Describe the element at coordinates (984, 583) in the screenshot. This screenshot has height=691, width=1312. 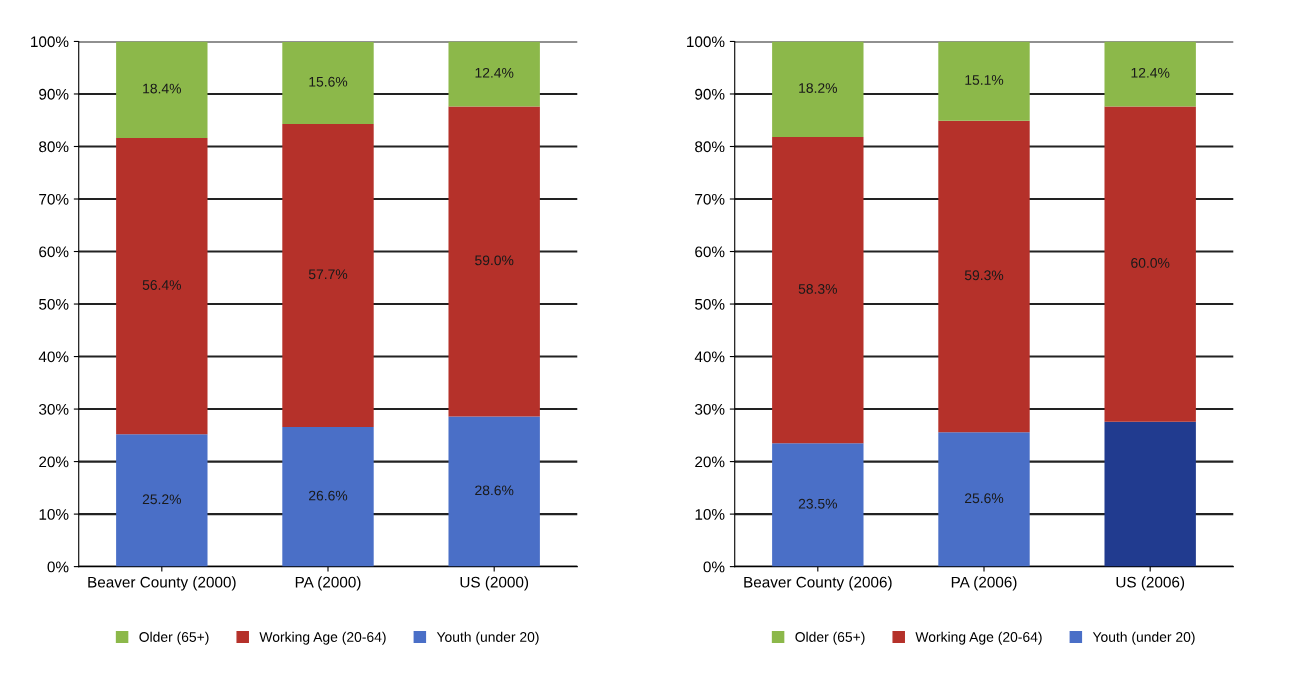
I see `x-tick-label: PA (2006)` at that location.